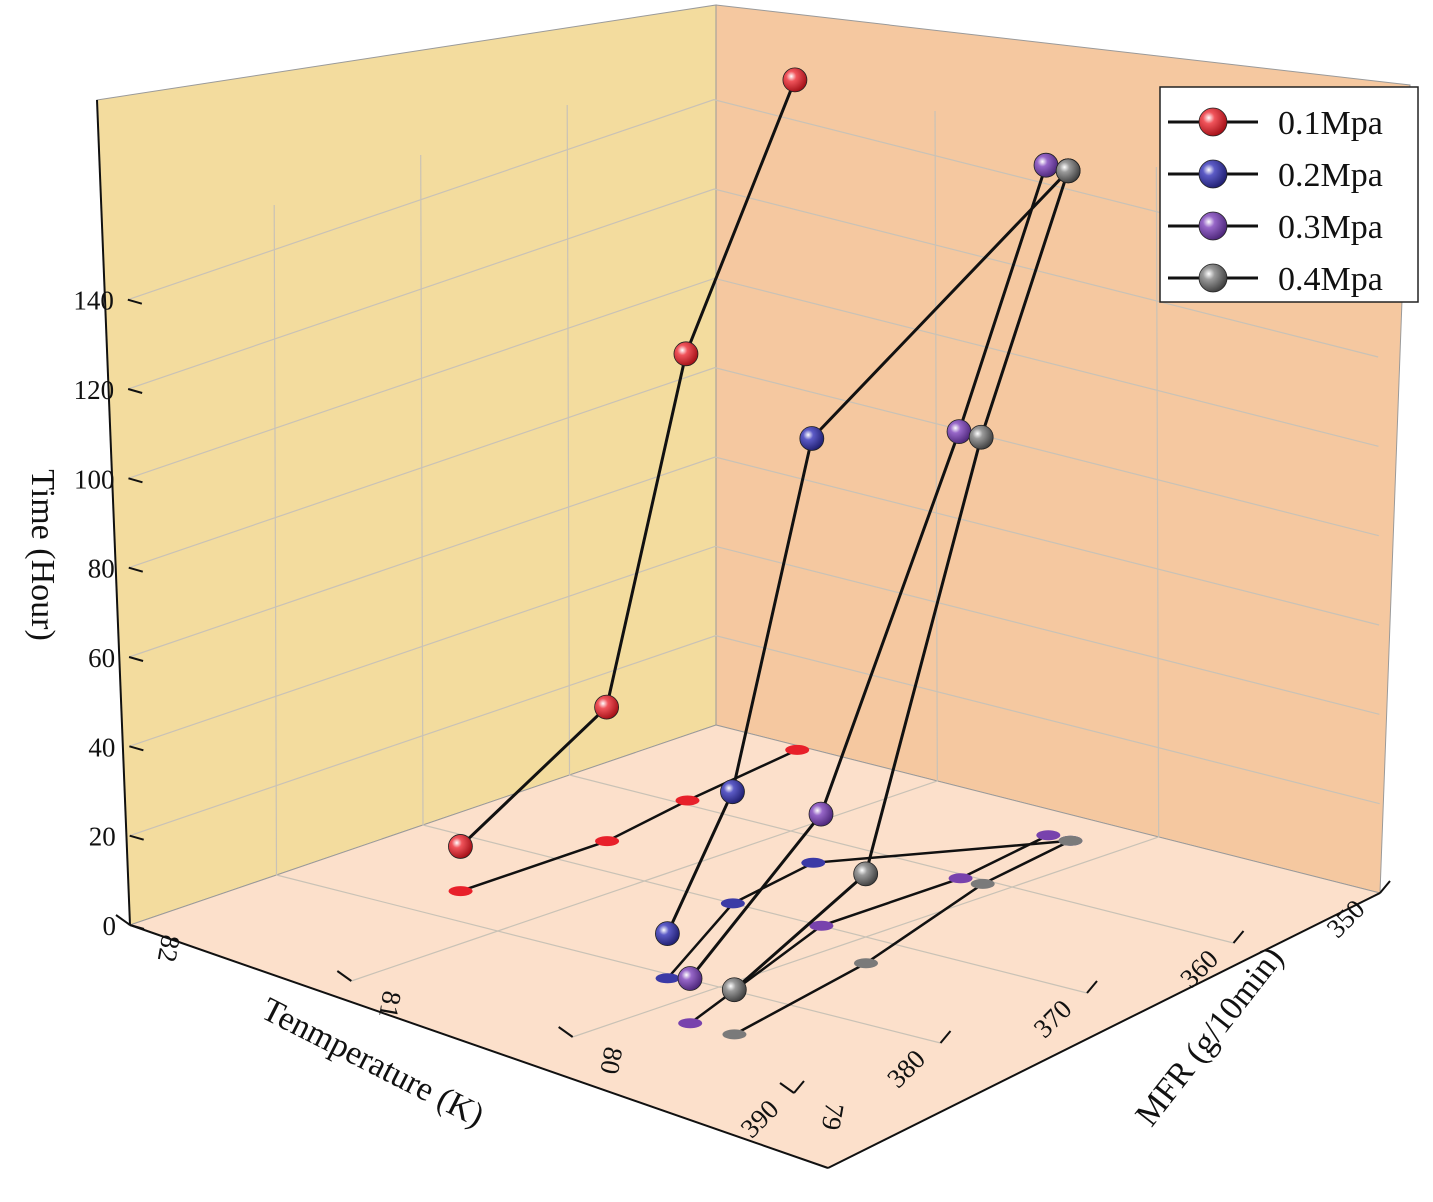 This screenshot has width=1433, height=1202. Describe the element at coordinates (101, 658) in the screenshot. I see `time-tick-label: 60` at that location.